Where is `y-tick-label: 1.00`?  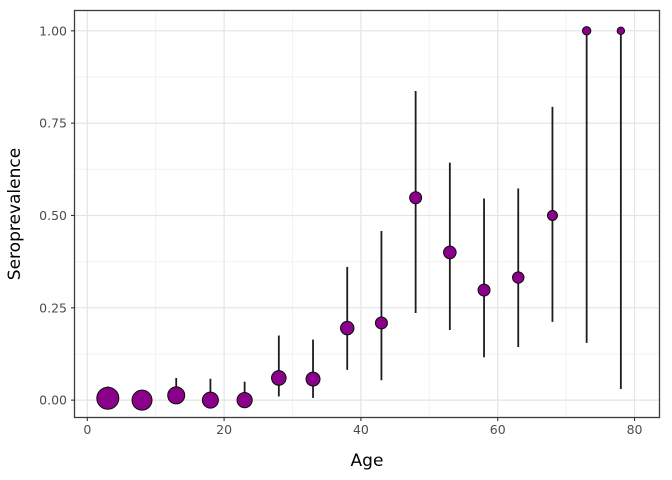
y-tick-label: 1.00 is located at coordinates (53, 30).